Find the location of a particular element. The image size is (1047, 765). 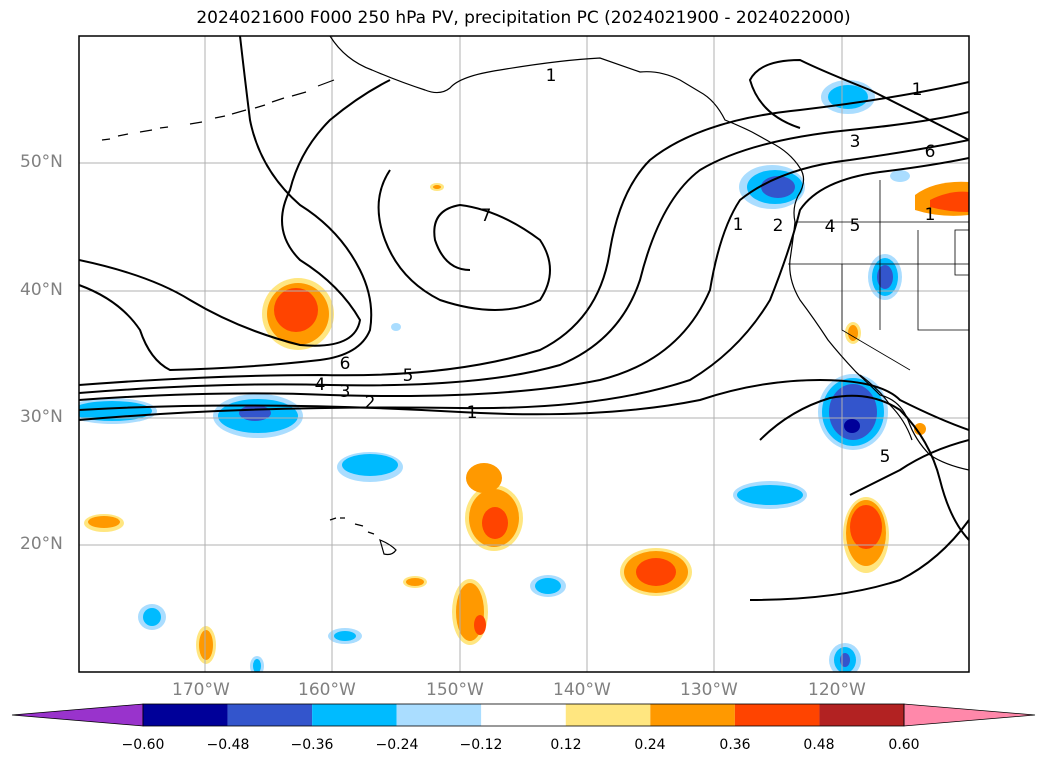

colorbar-outline is located at coordinates (523, 715).